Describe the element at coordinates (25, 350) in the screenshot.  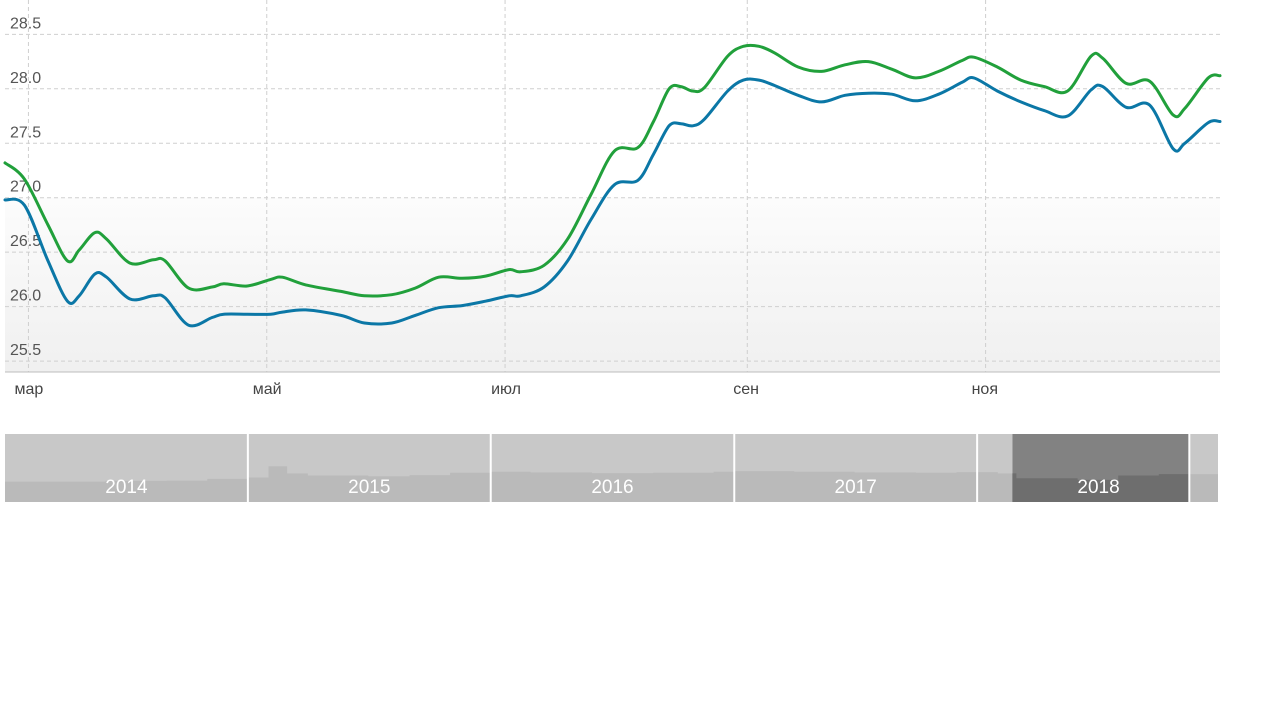
I see `y-tick-label: 25.5` at that location.